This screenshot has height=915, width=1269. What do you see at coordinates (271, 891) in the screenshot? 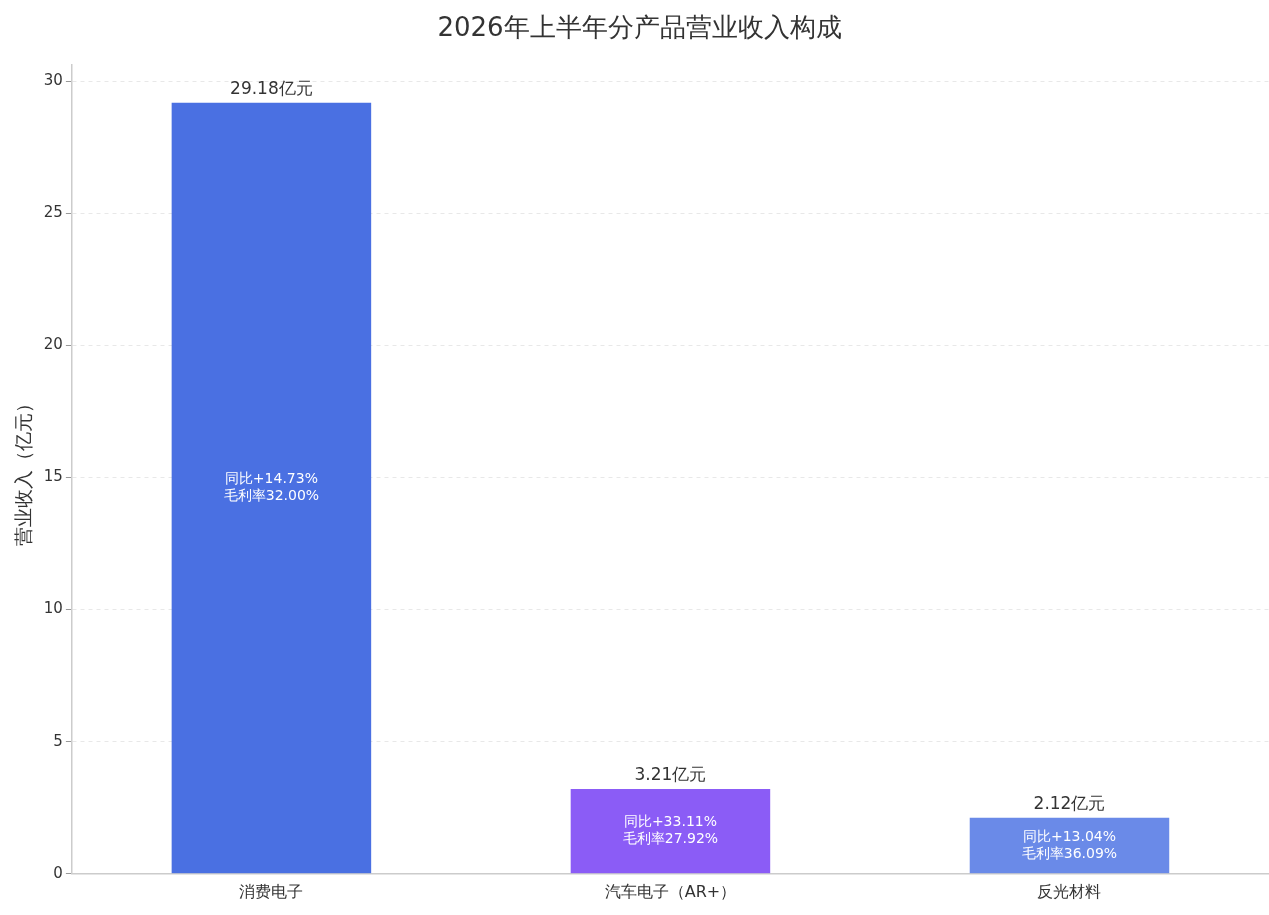
I see `x-tick-label: 消费电子` at bounding box center [271, 891].